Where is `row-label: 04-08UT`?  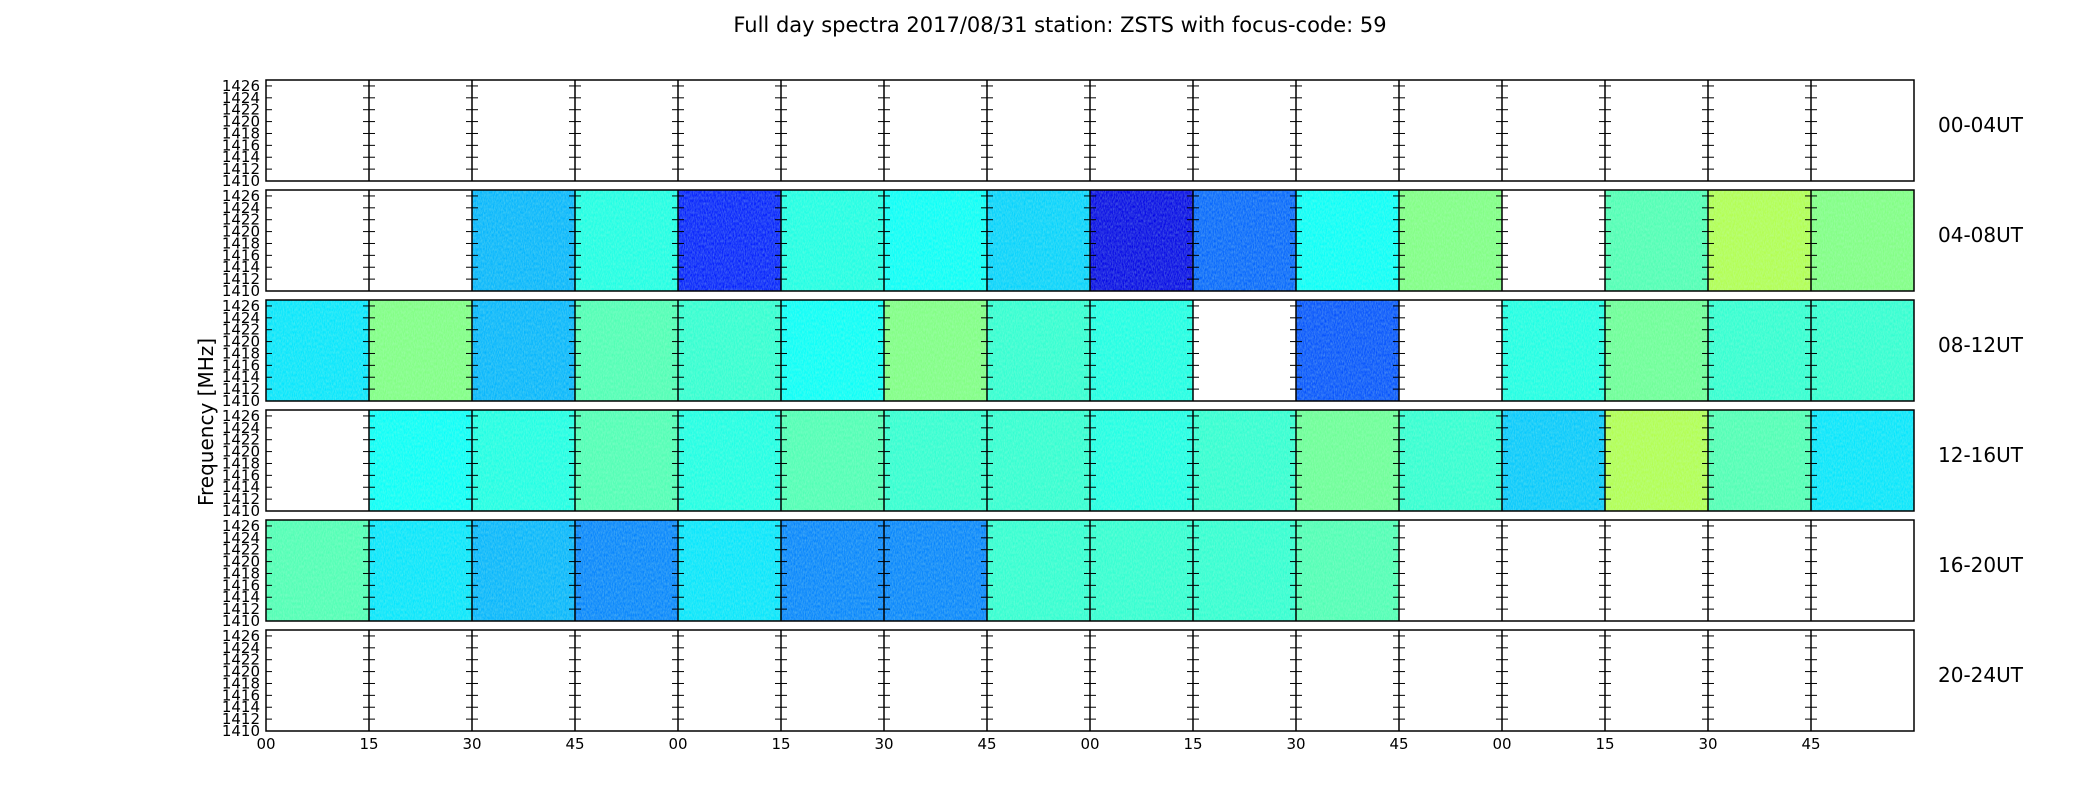
row-label: 04-08UT is located at coordinates (1981, 235).